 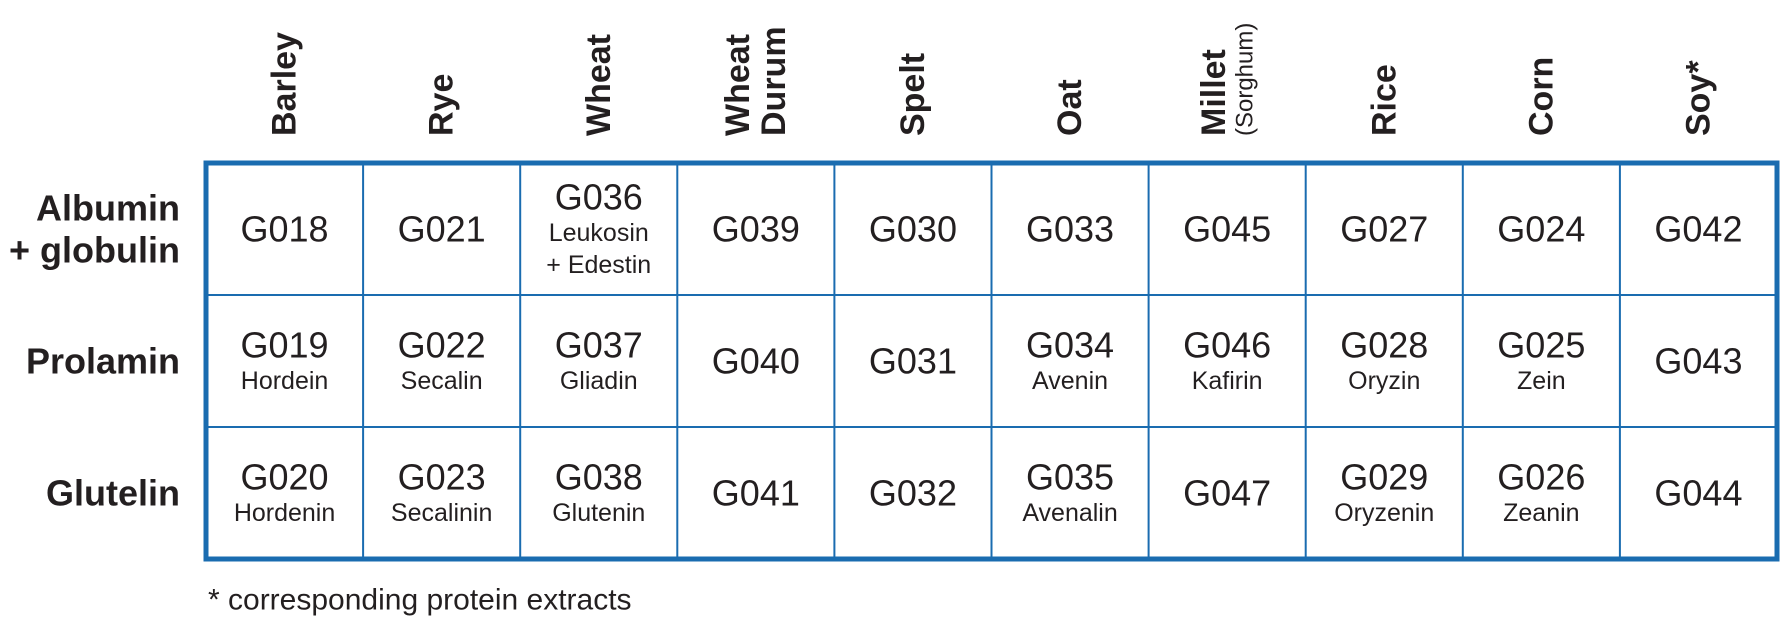 I want to click on cell-code: G041, so click(x=756, y=493).